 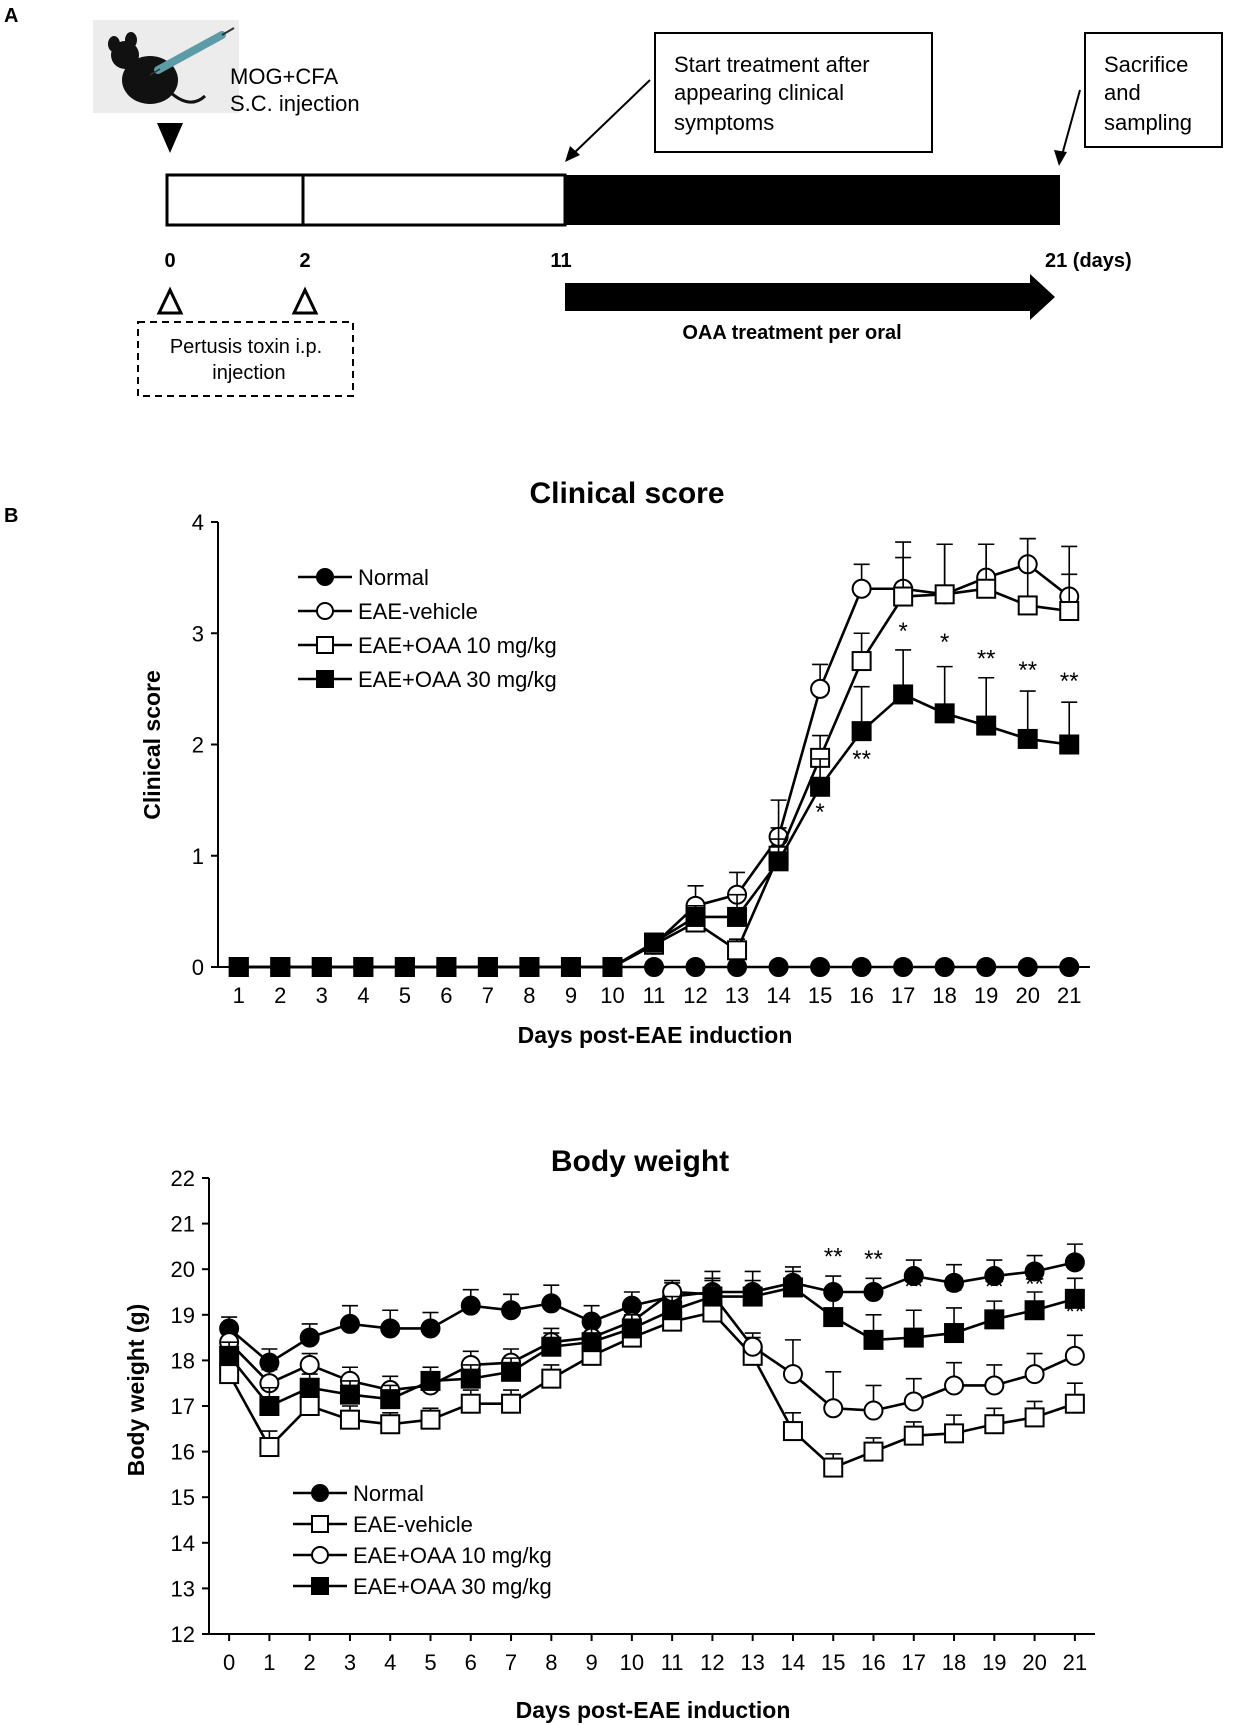 I want to click on clinical-y-tick-label: 0, so click(x=198, y=967).